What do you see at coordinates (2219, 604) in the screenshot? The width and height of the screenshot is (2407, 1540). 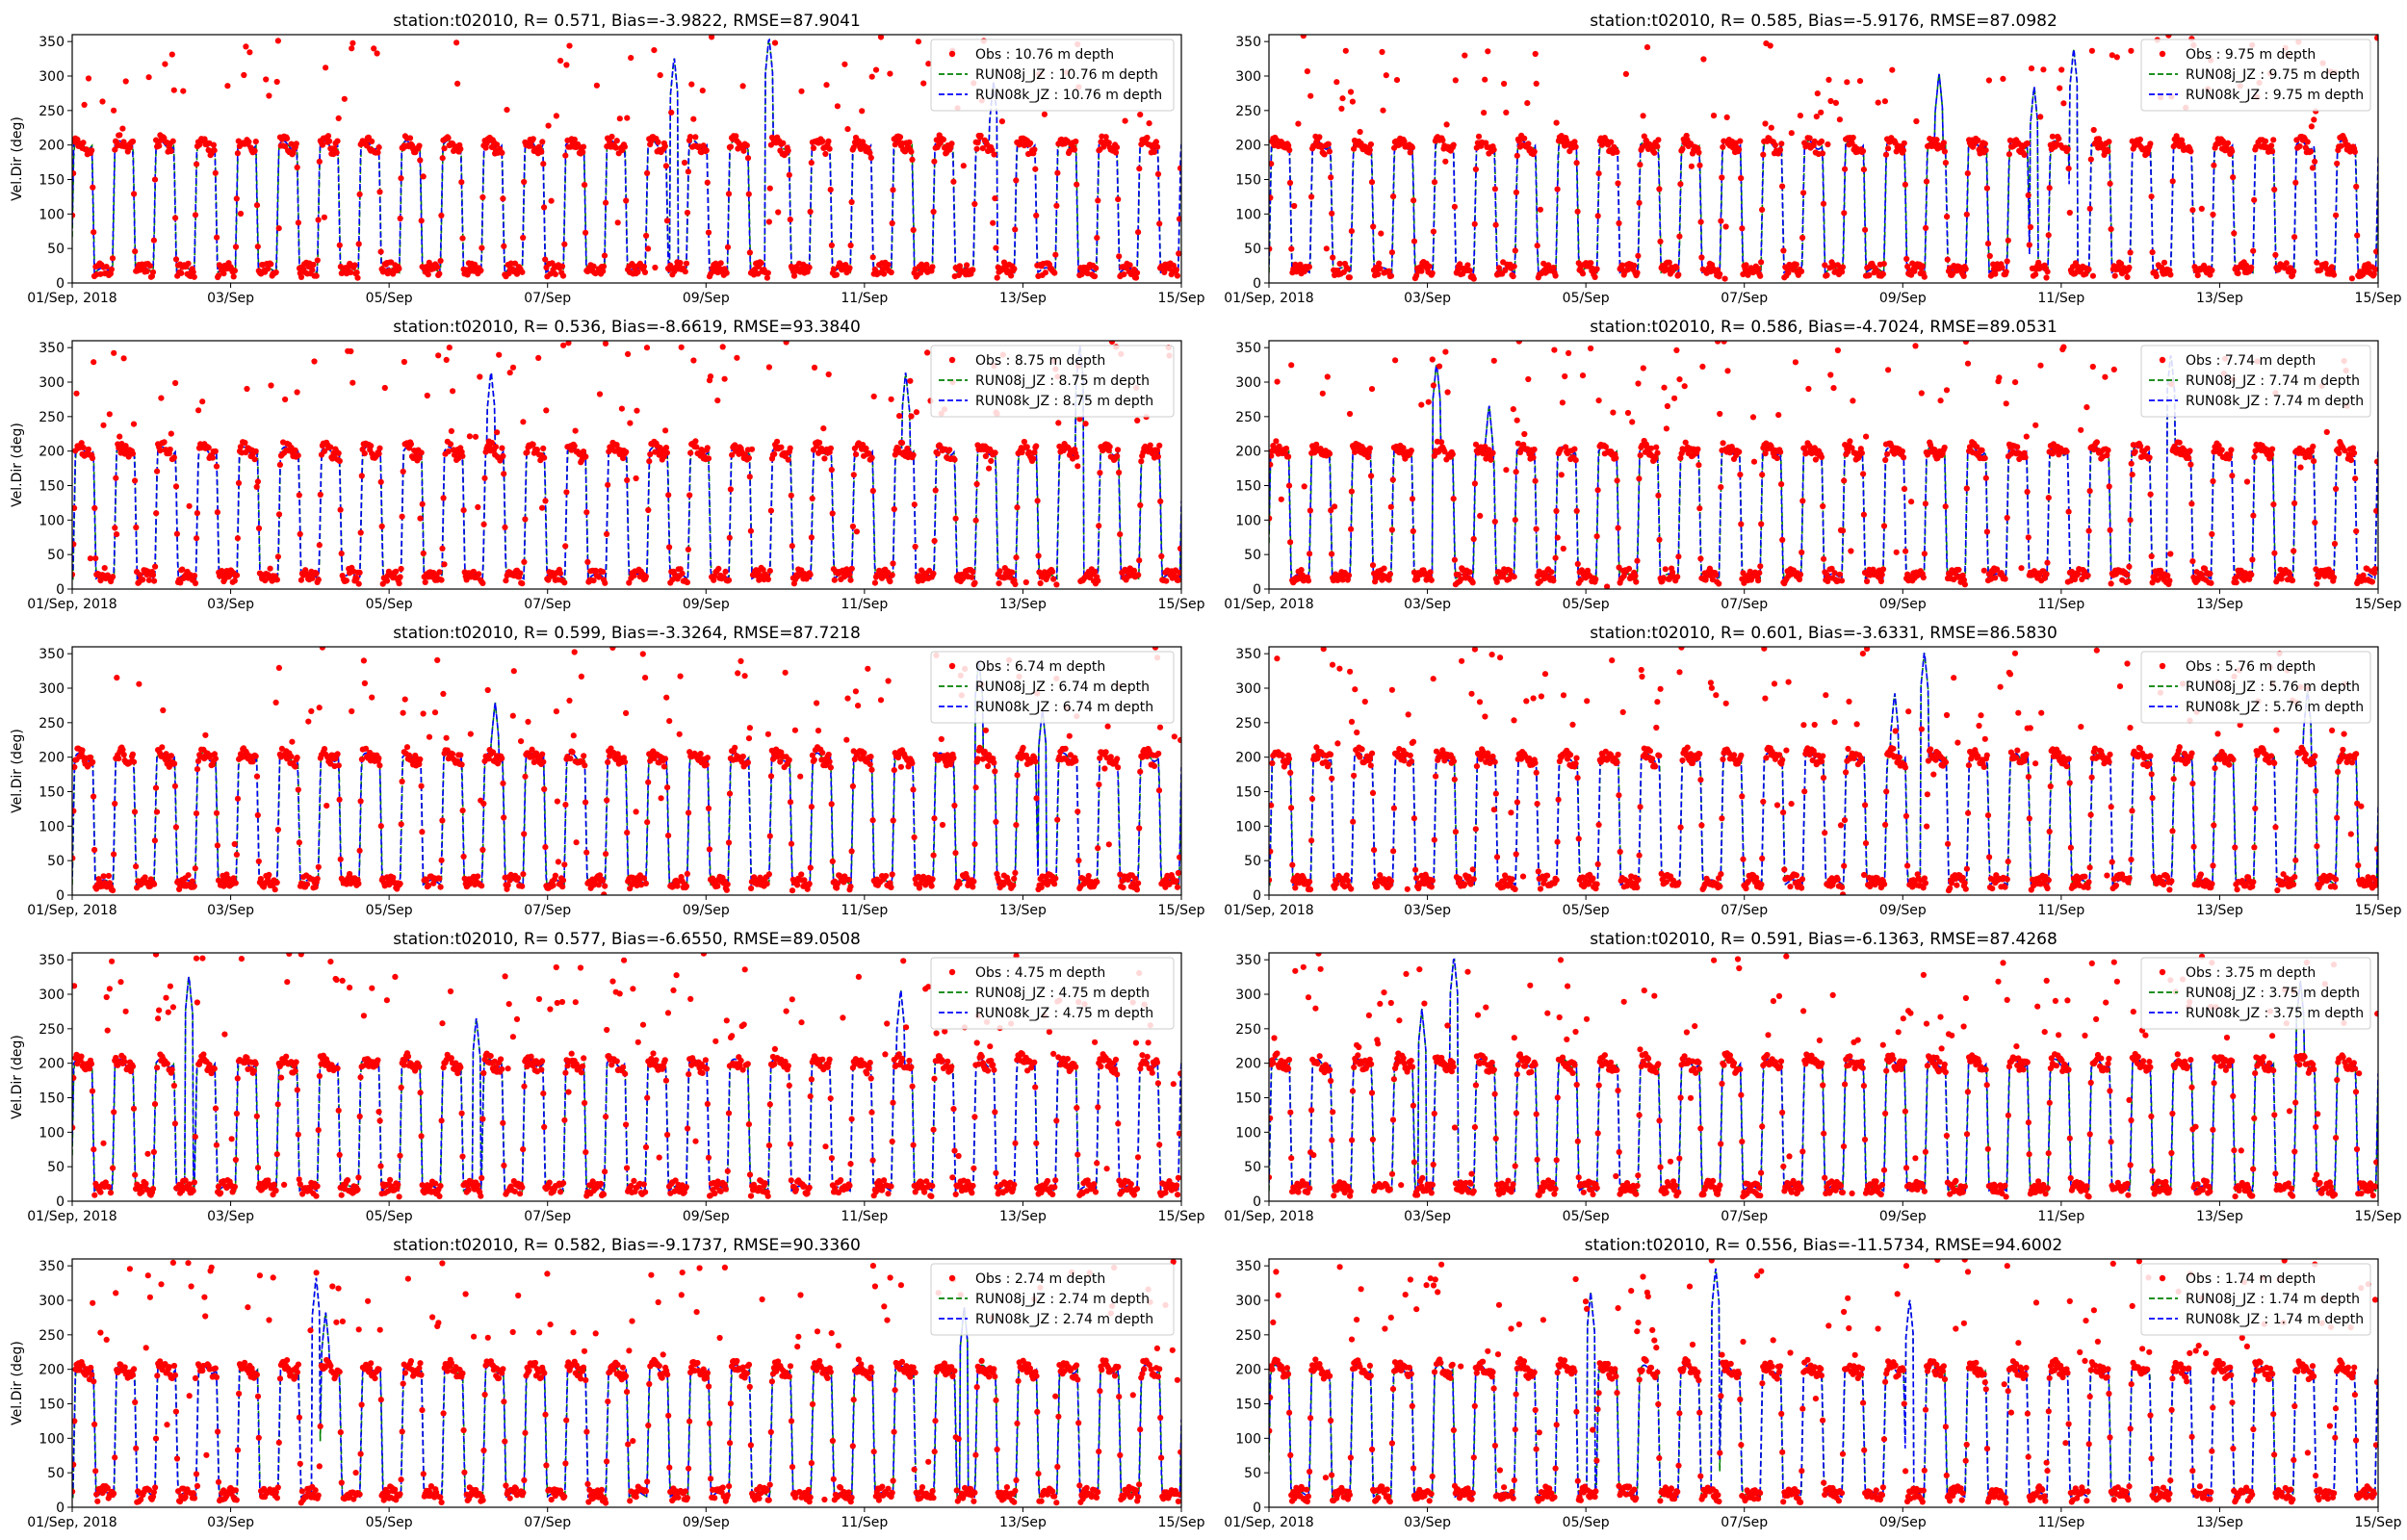 I see `x-tick-label: 13/Sep` at bounding box center [2219, 604].